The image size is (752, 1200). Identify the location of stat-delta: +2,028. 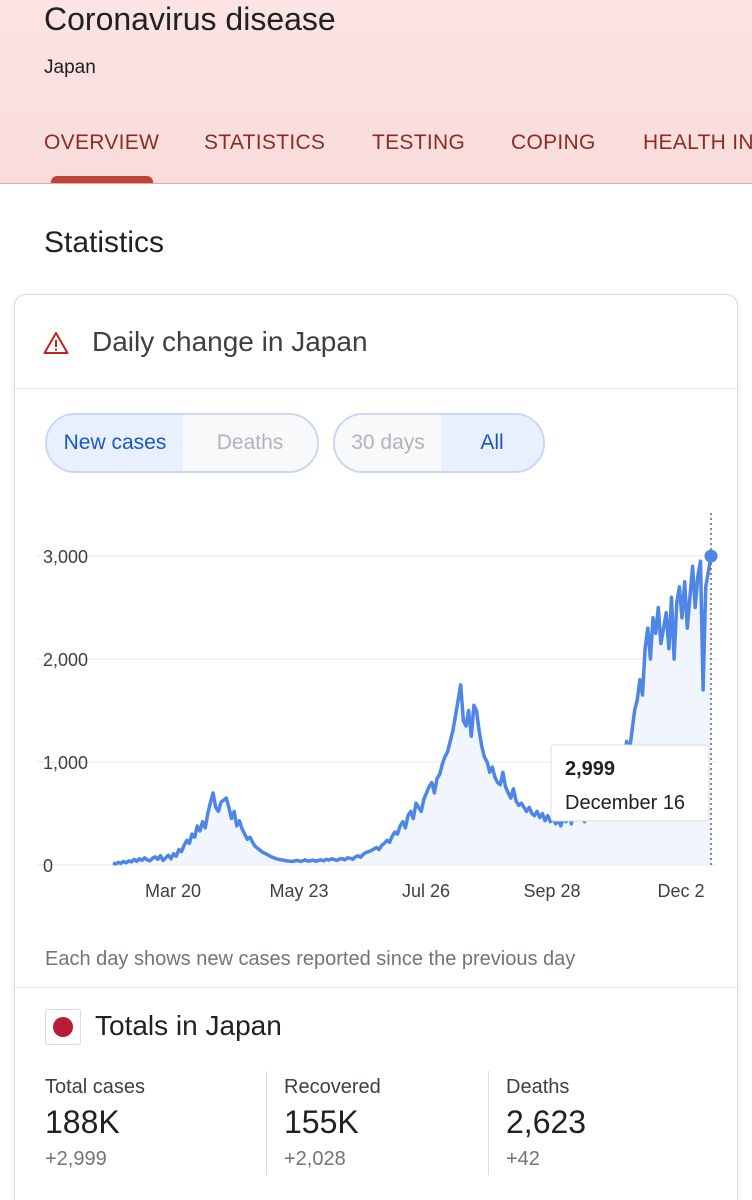
(315, 1159).